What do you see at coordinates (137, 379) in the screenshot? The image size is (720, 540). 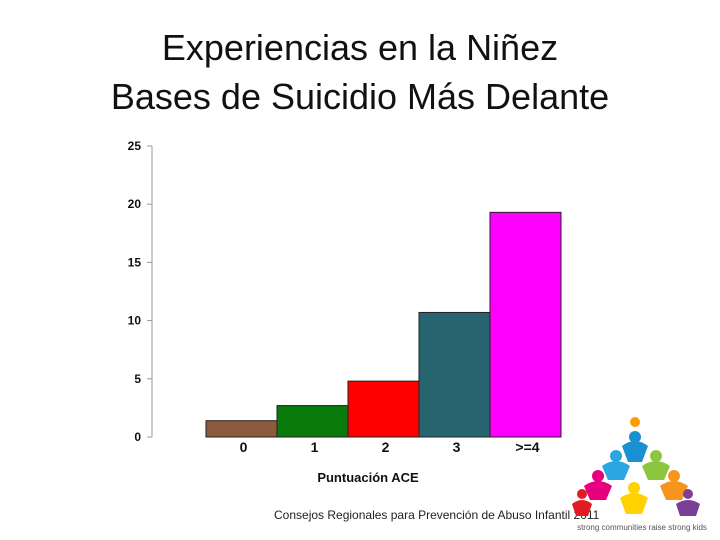 I see `y-tick-label: 5` at bounding box center [137, 379].